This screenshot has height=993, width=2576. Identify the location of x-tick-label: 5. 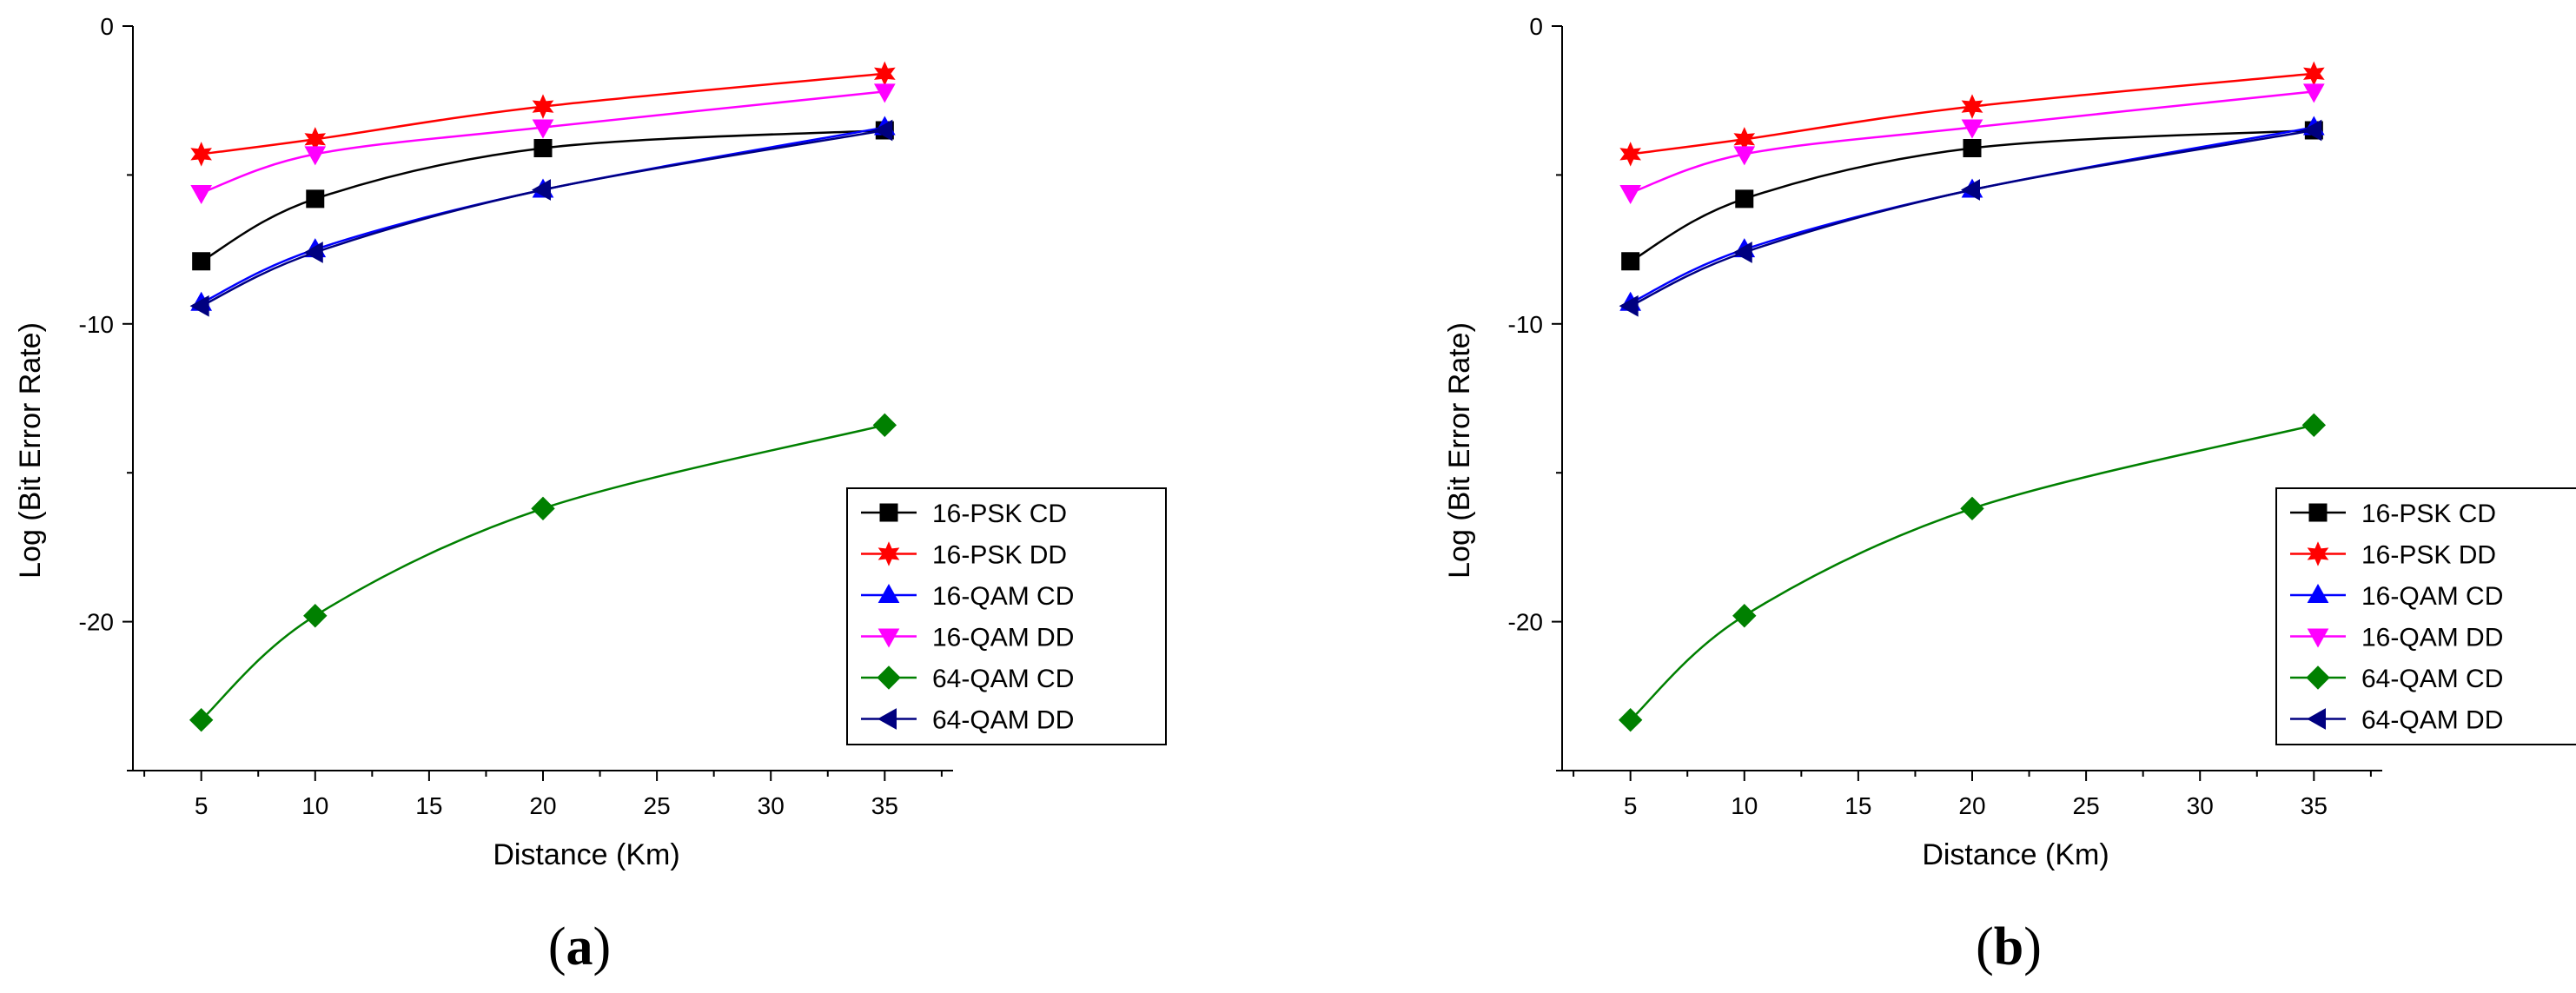
(202, 805).